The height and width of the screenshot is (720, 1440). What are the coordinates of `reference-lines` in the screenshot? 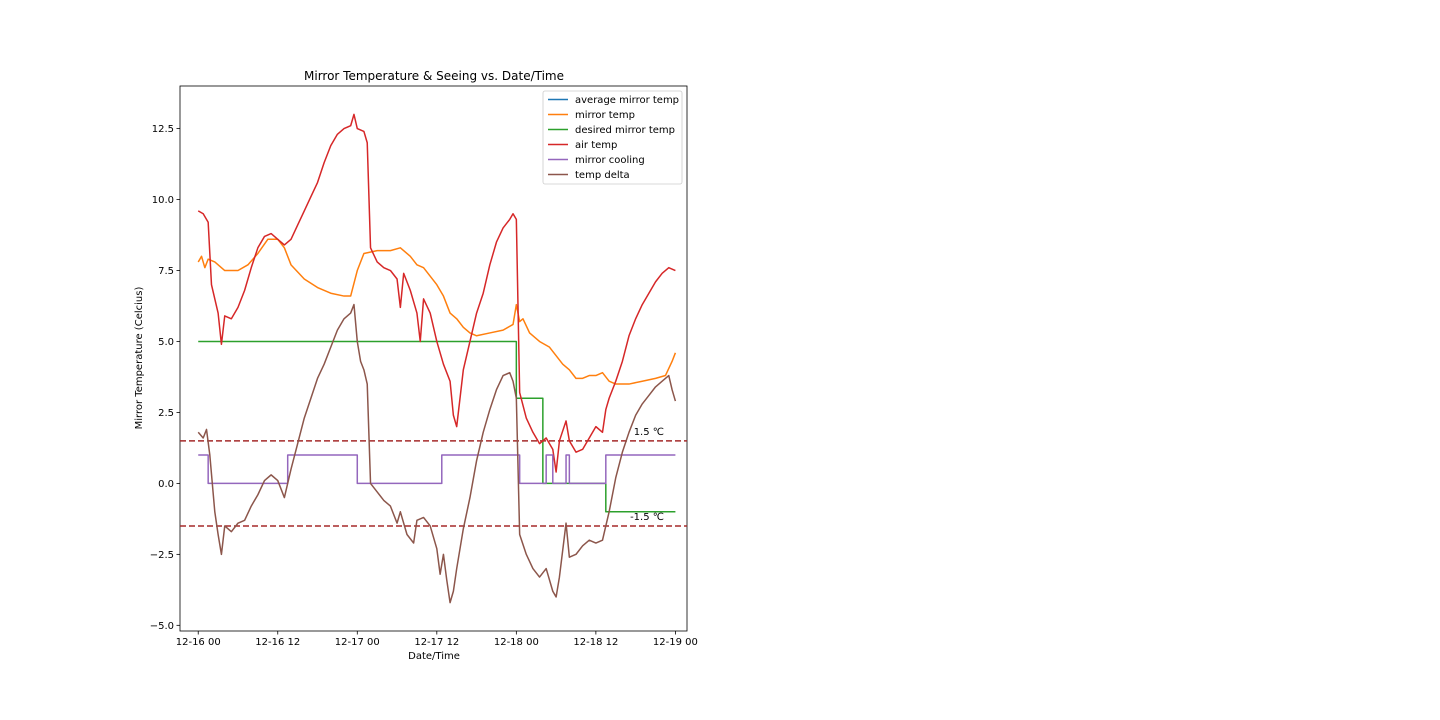 It's located at (433, 483).